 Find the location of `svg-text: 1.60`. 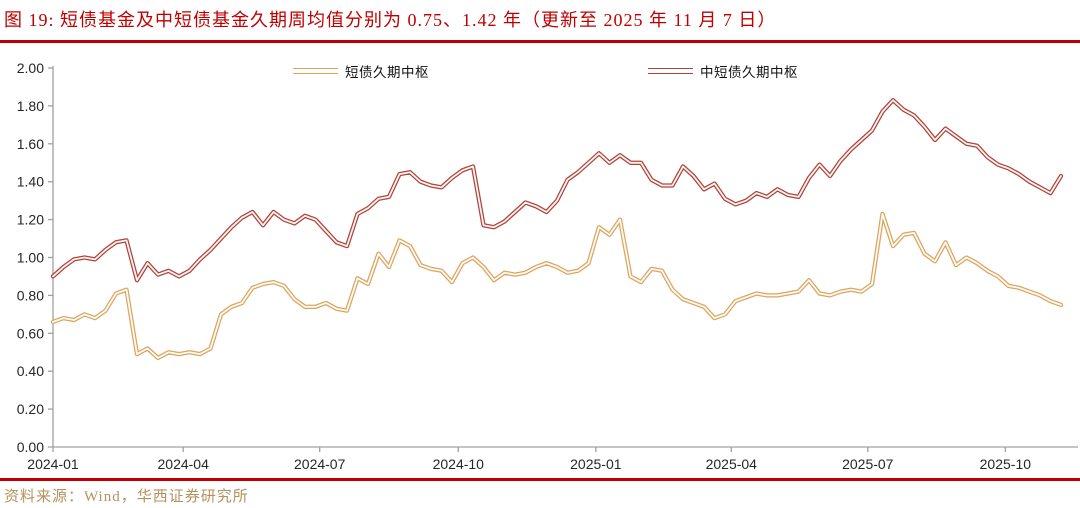

svg-text: 1.60 is located at coordinates (30, 144).